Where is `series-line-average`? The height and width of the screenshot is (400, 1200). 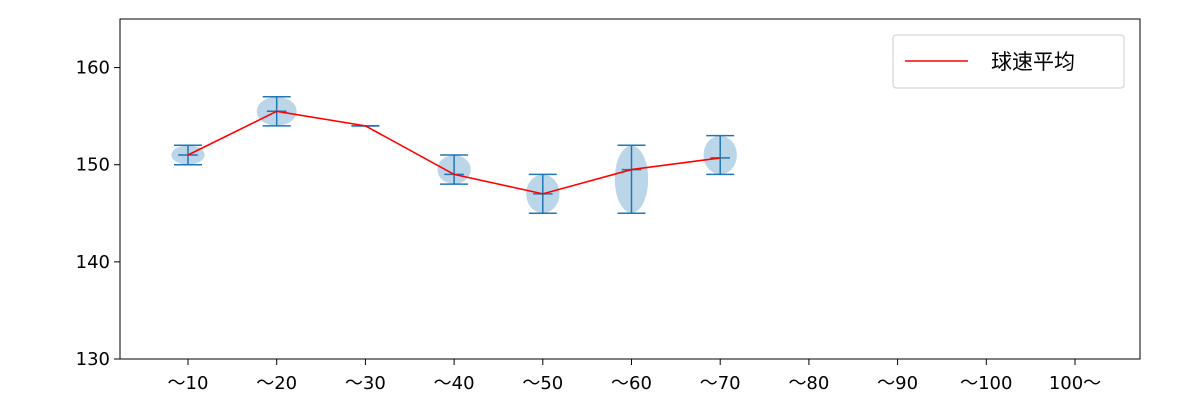
series-line-average is located at coordinates (454, 152).